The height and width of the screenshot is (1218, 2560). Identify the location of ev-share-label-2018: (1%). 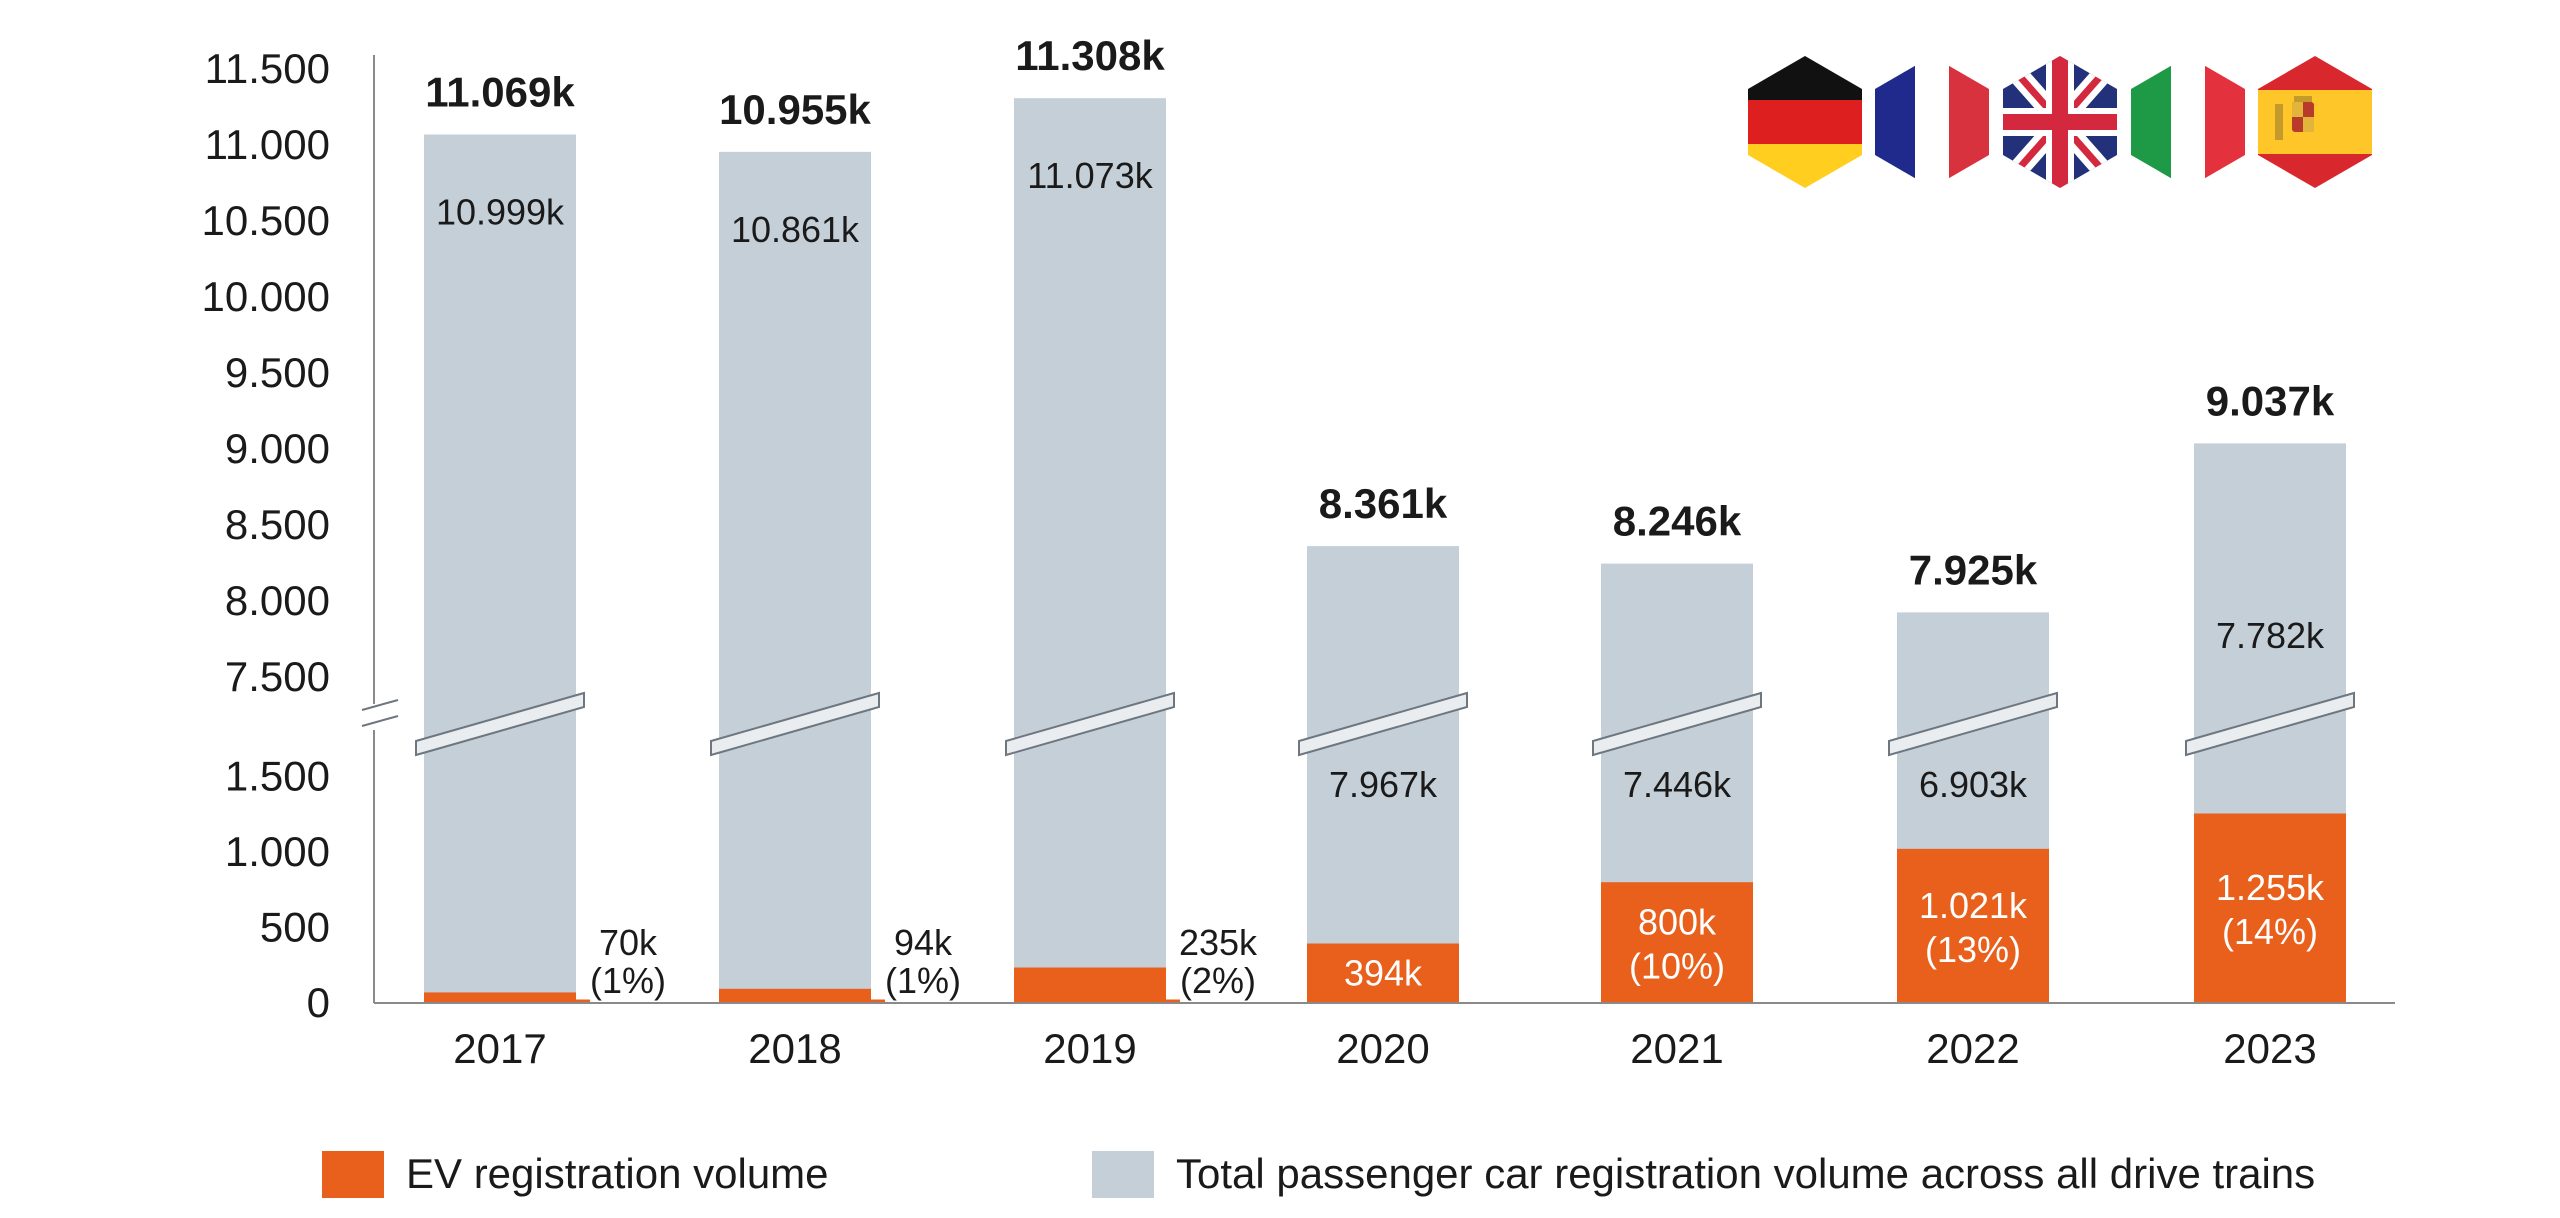
(923, 980).